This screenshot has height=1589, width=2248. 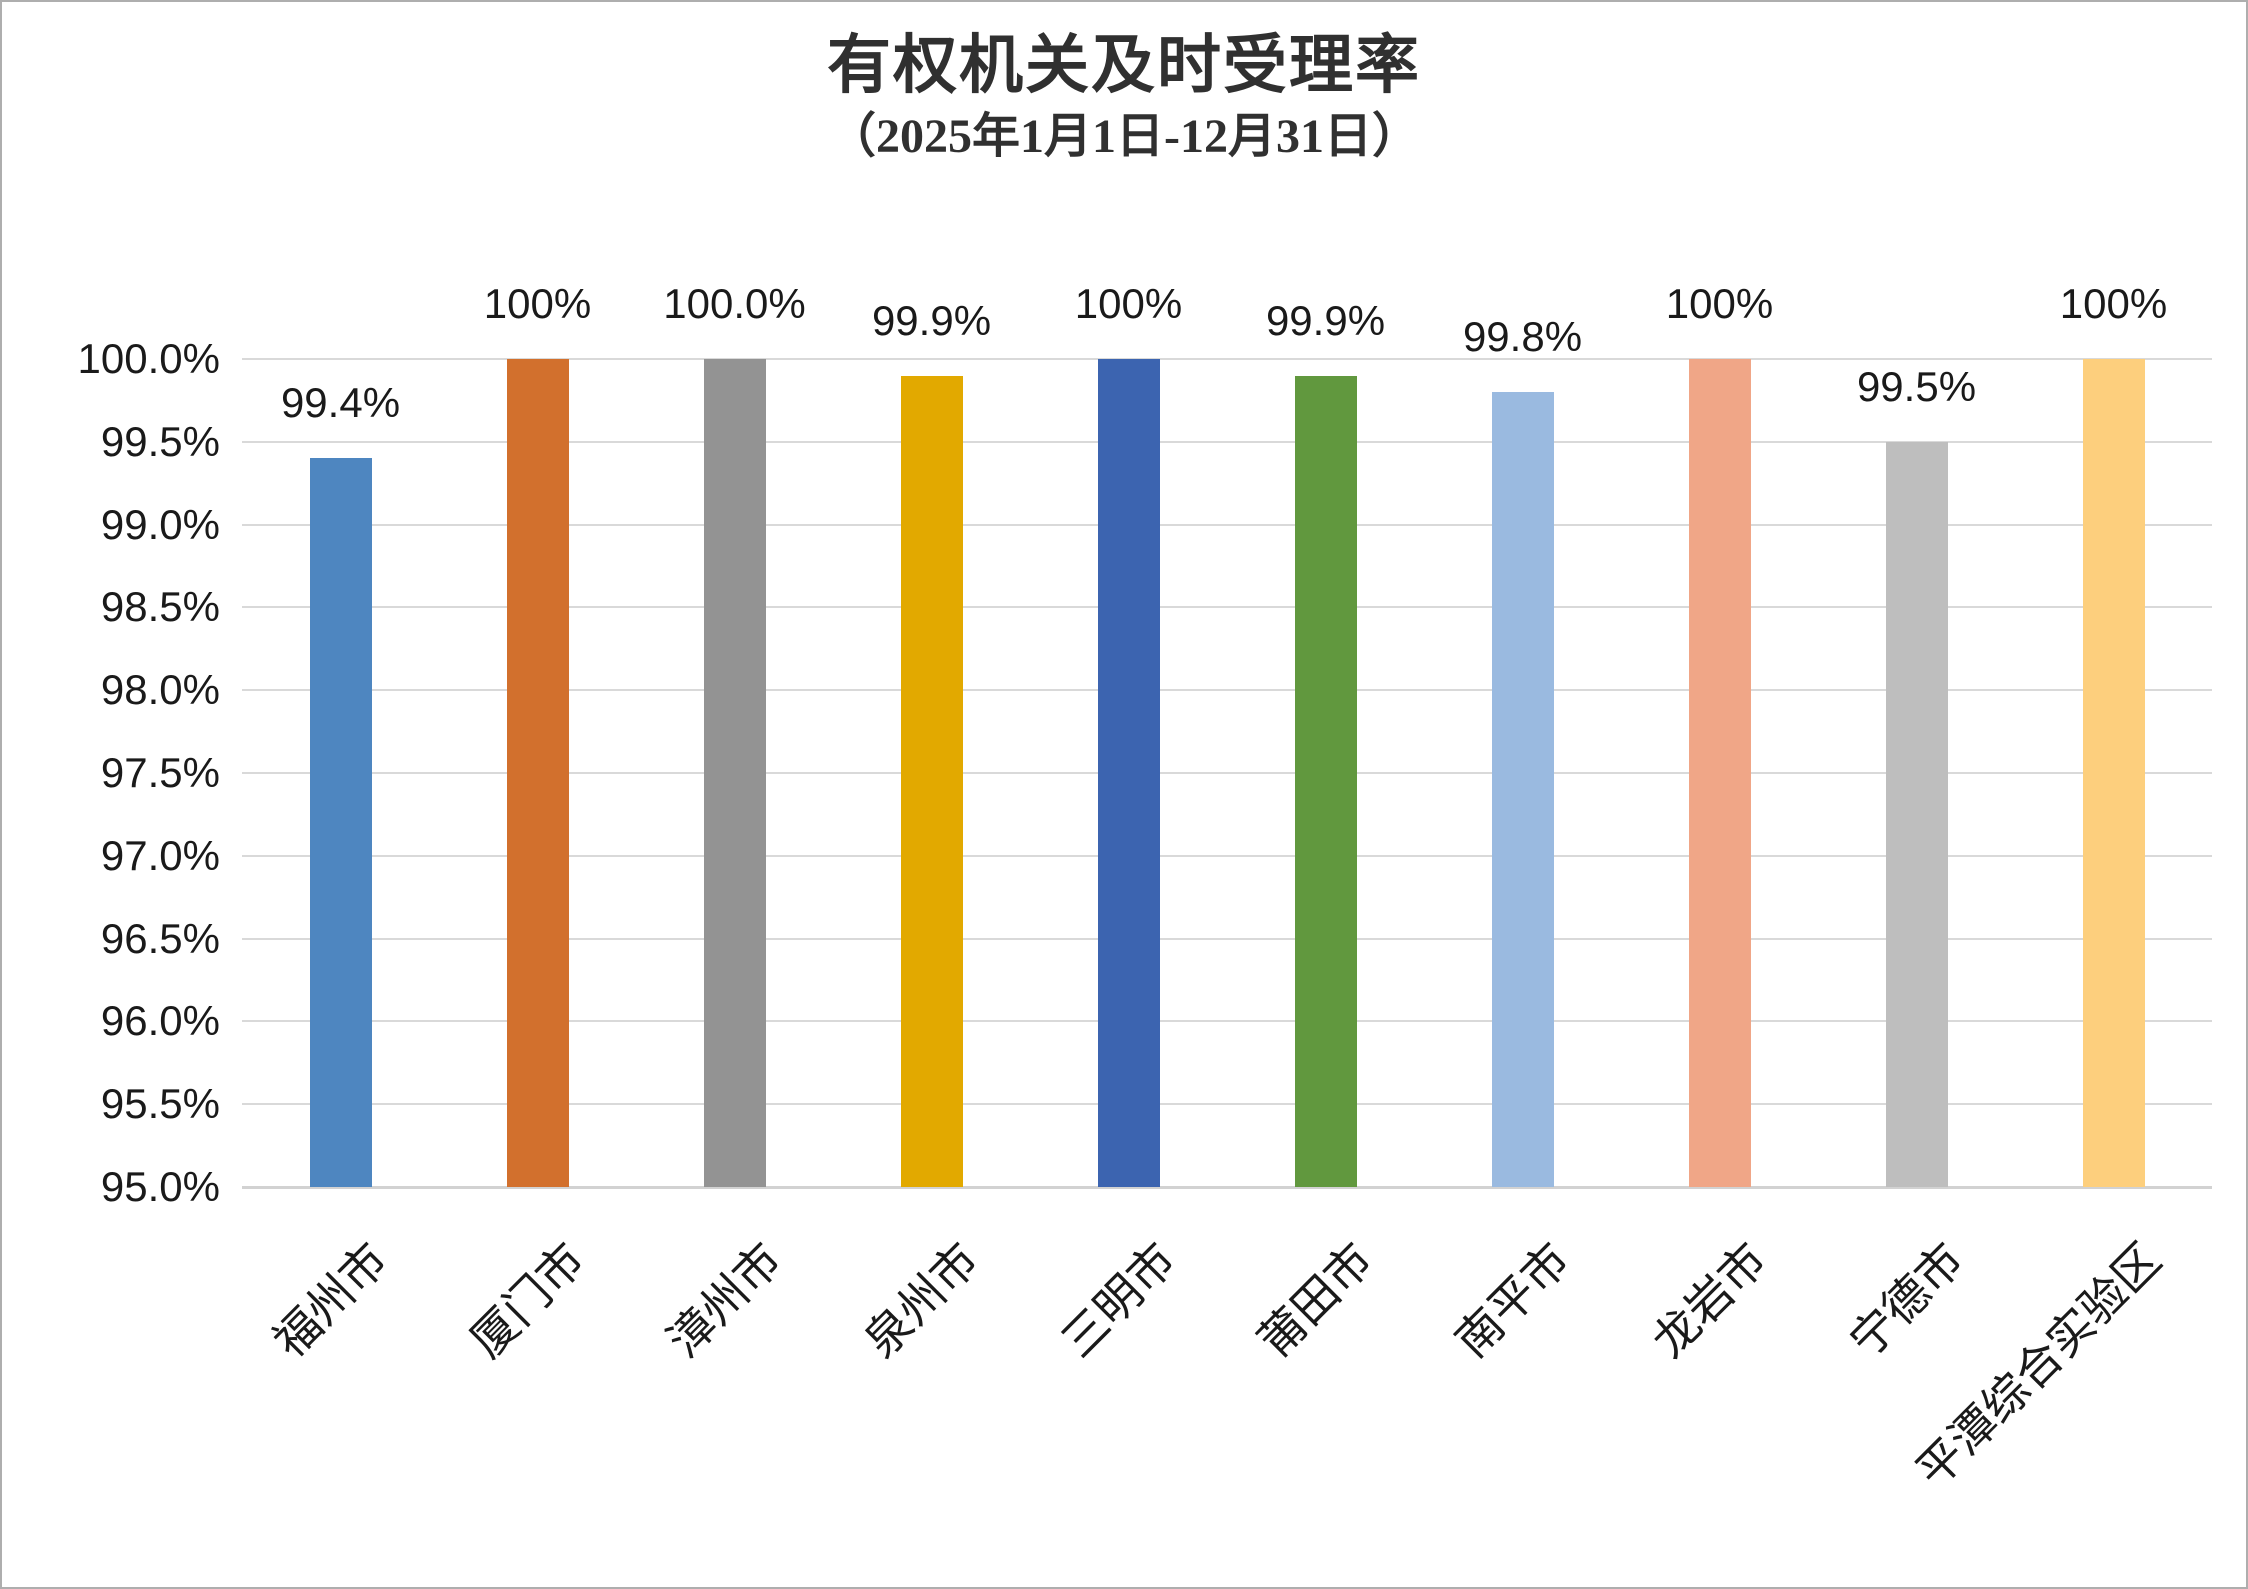 What do you see at coordinates (148, 358) in the screenshot?
I see `y-tick-label: 100.0%` at bounding box center [148, 358].